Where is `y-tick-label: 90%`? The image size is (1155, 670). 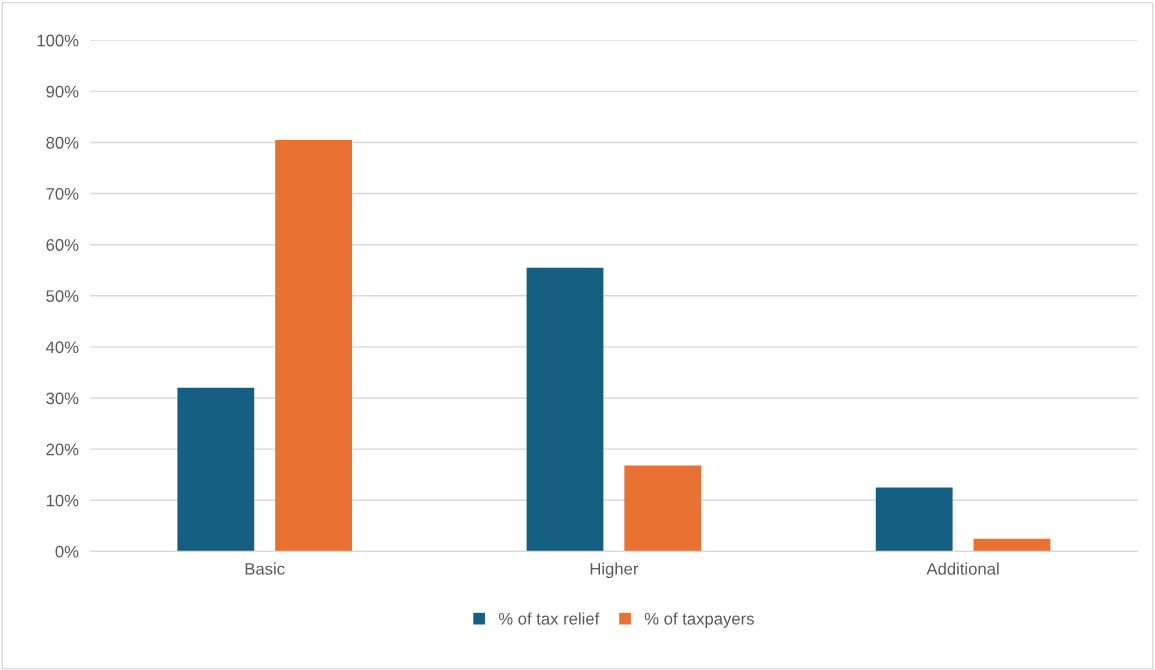 y-tick-label: 90% is located at coordinates (62, 91).